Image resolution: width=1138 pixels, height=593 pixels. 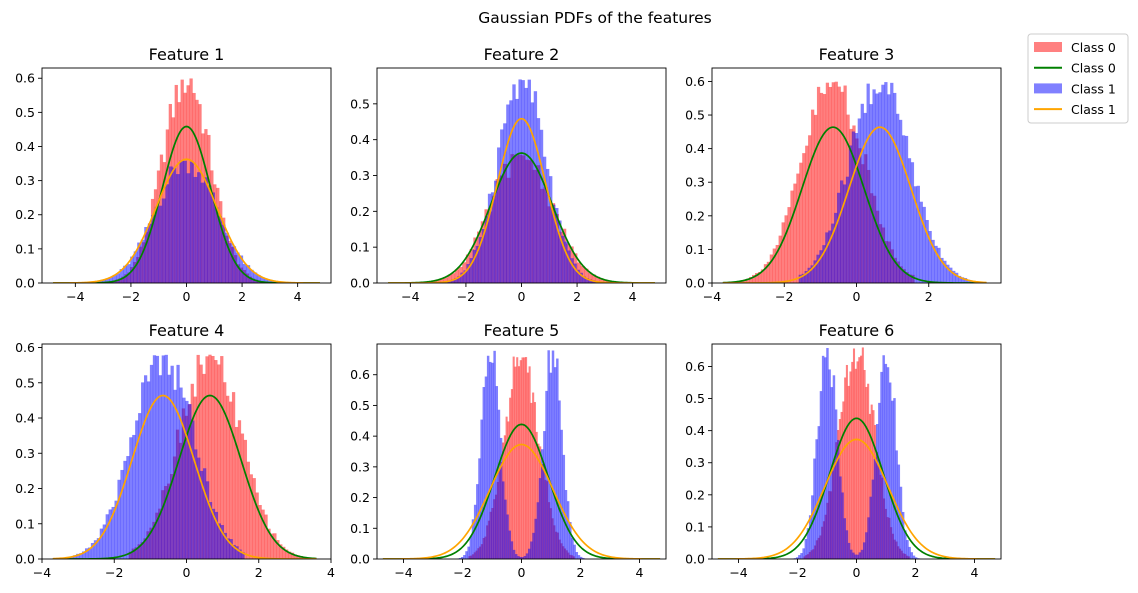 What do you see at coordinates (1075, 47) in the screenshot?
I see `legend-entry: Class 0` at bounding box center [1075, 47].